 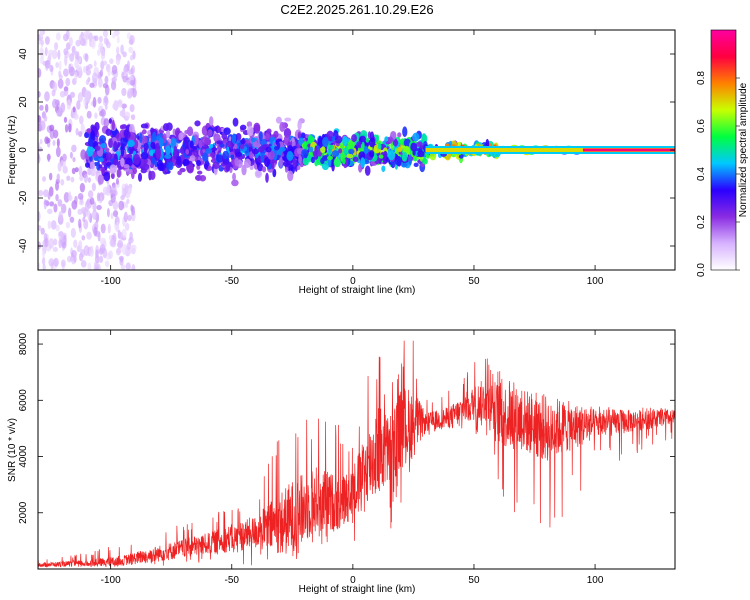 I want to click on snr-y-tick-label: 4000, so click(x=23, y=456).